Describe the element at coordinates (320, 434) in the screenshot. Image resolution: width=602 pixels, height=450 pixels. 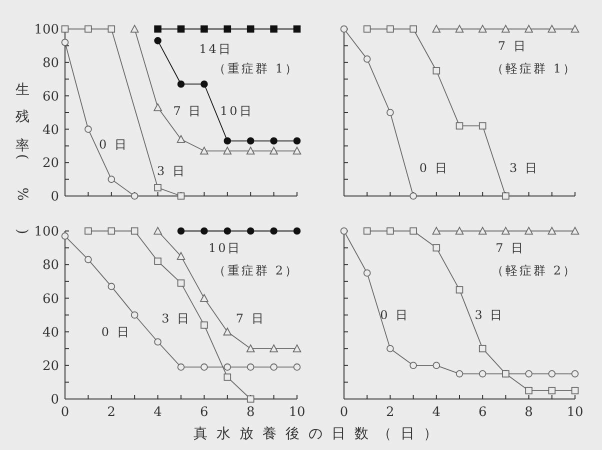
I see `x-axis-title: 真水放養後の日数（日）` at that location.